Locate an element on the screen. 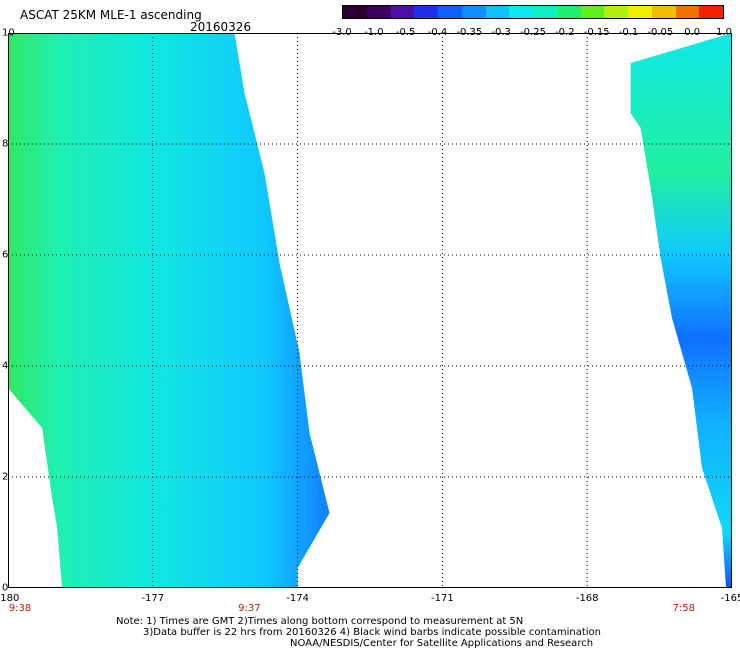 The height and width of the screenshot is (650, 740). swath-time-label: 9:37 is located at coordinates (249, 608).